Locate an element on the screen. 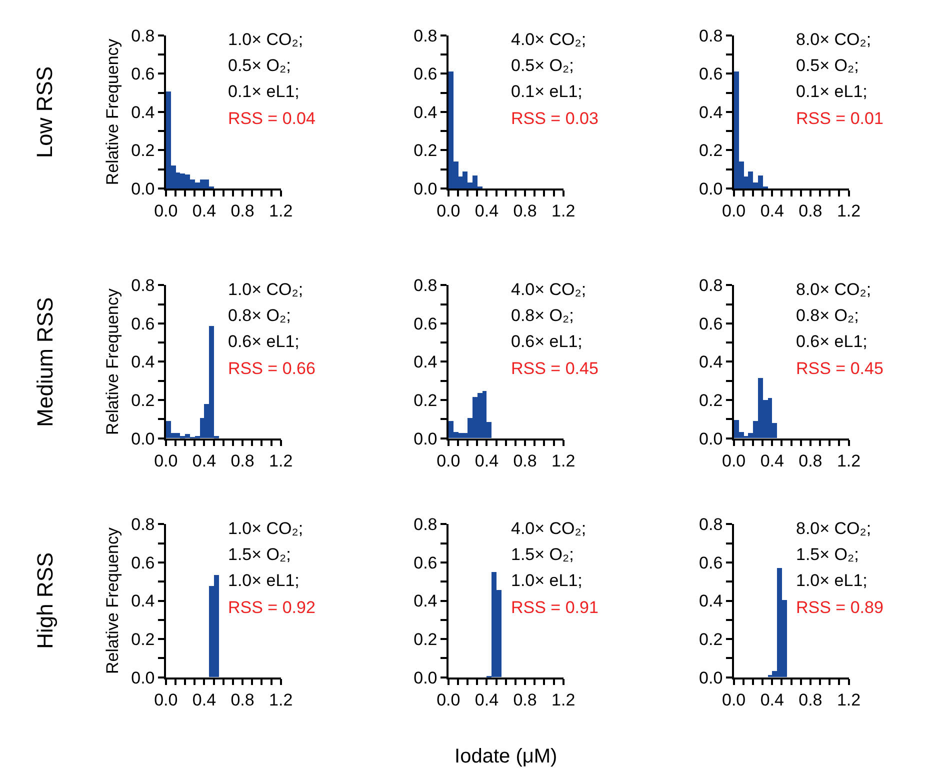  annotation: RSS = 0.01 is located at coordinates (840, 118).